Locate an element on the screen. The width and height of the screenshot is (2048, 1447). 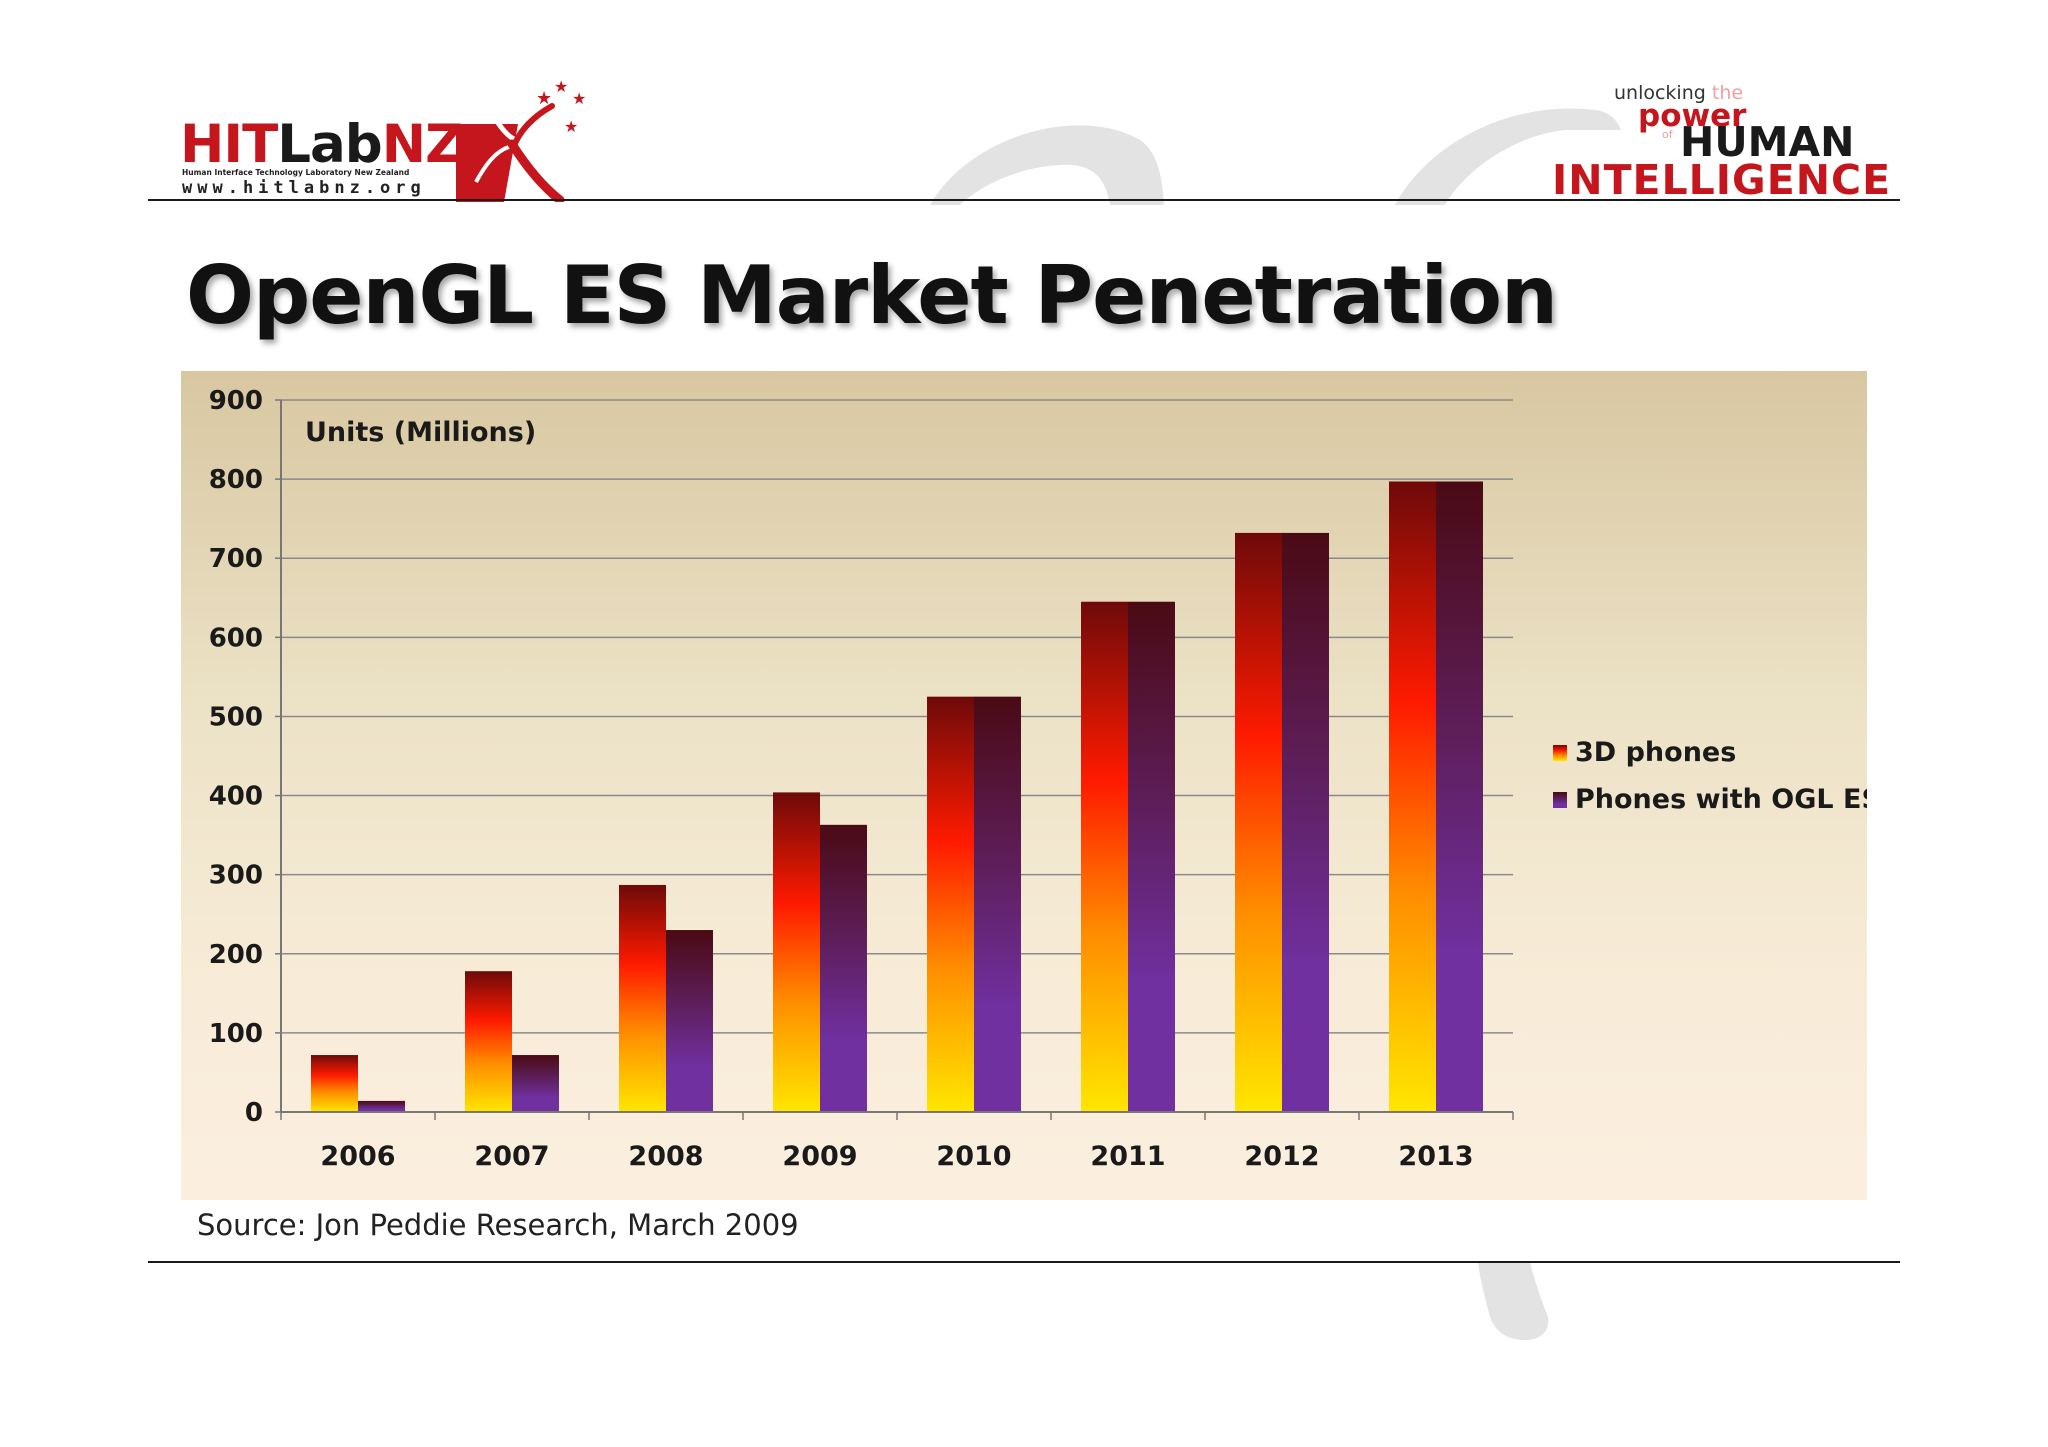
y-tick-label: 900 is located at coordinates (236, 401).